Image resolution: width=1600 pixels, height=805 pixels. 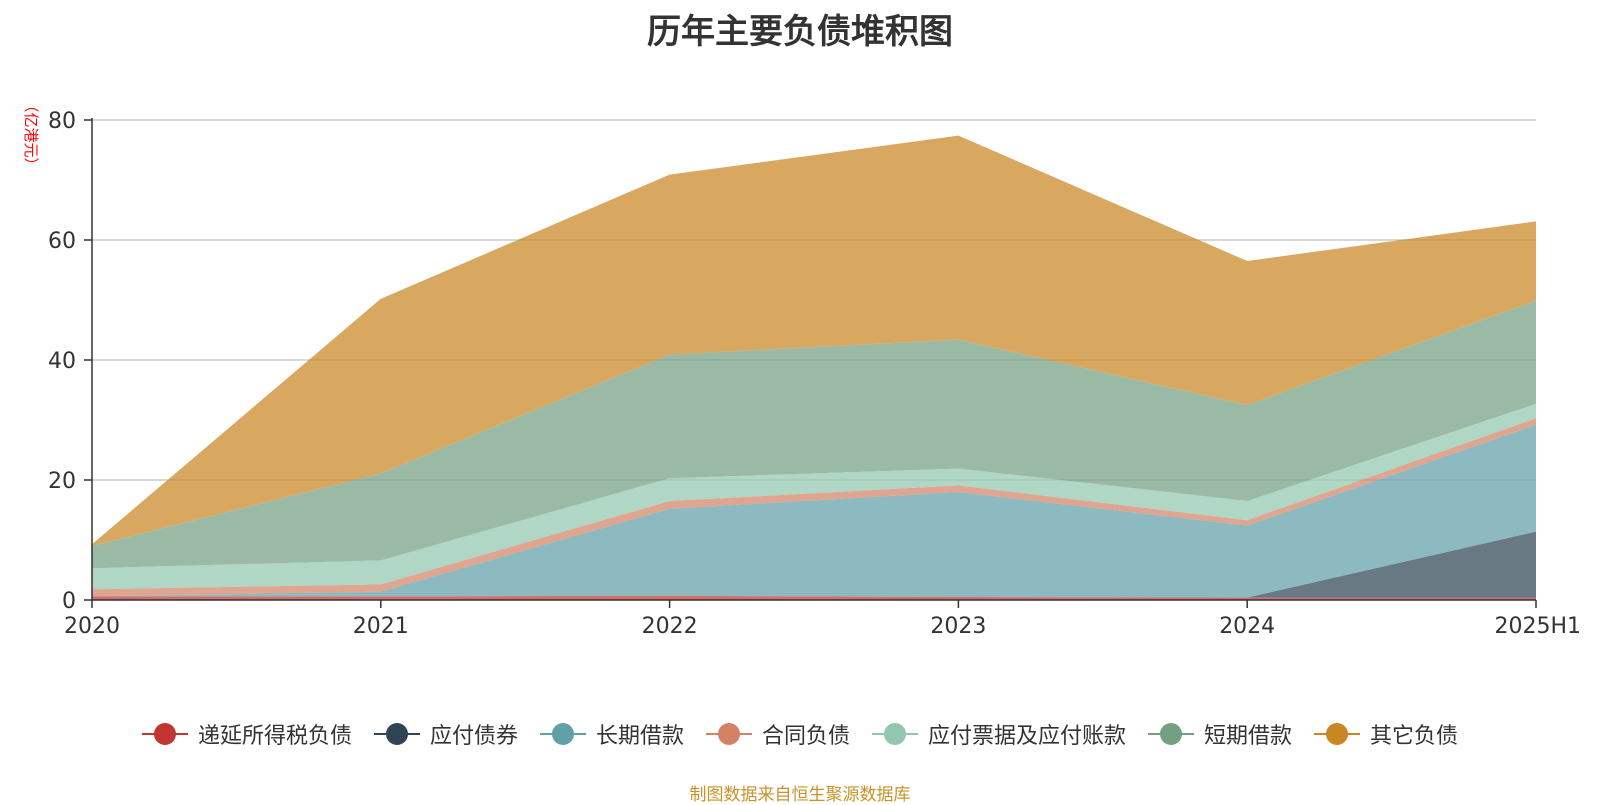 I want to click on legend-item-0: 递延所得税负债, so click(x=246, y=734).